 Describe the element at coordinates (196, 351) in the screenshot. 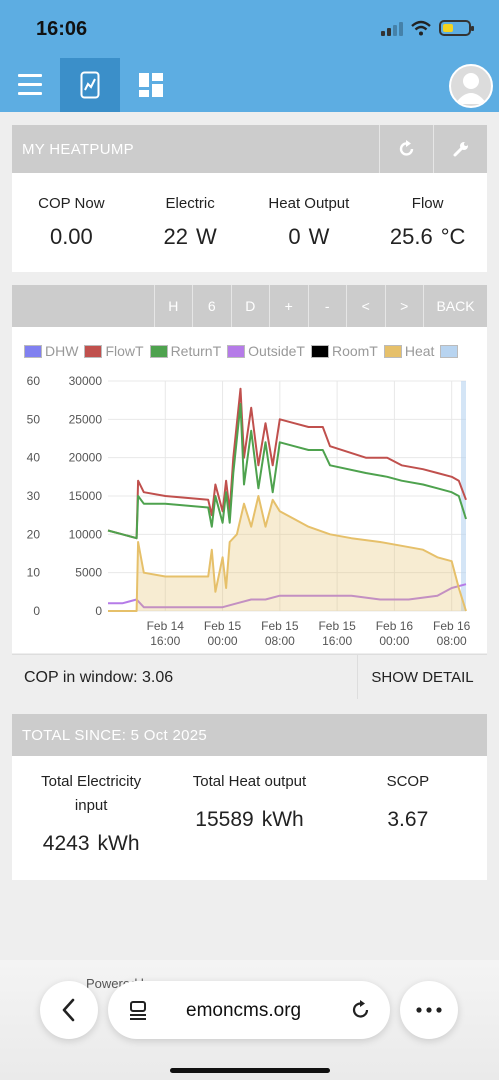

I see `legend-label: ReturnT` at that location.